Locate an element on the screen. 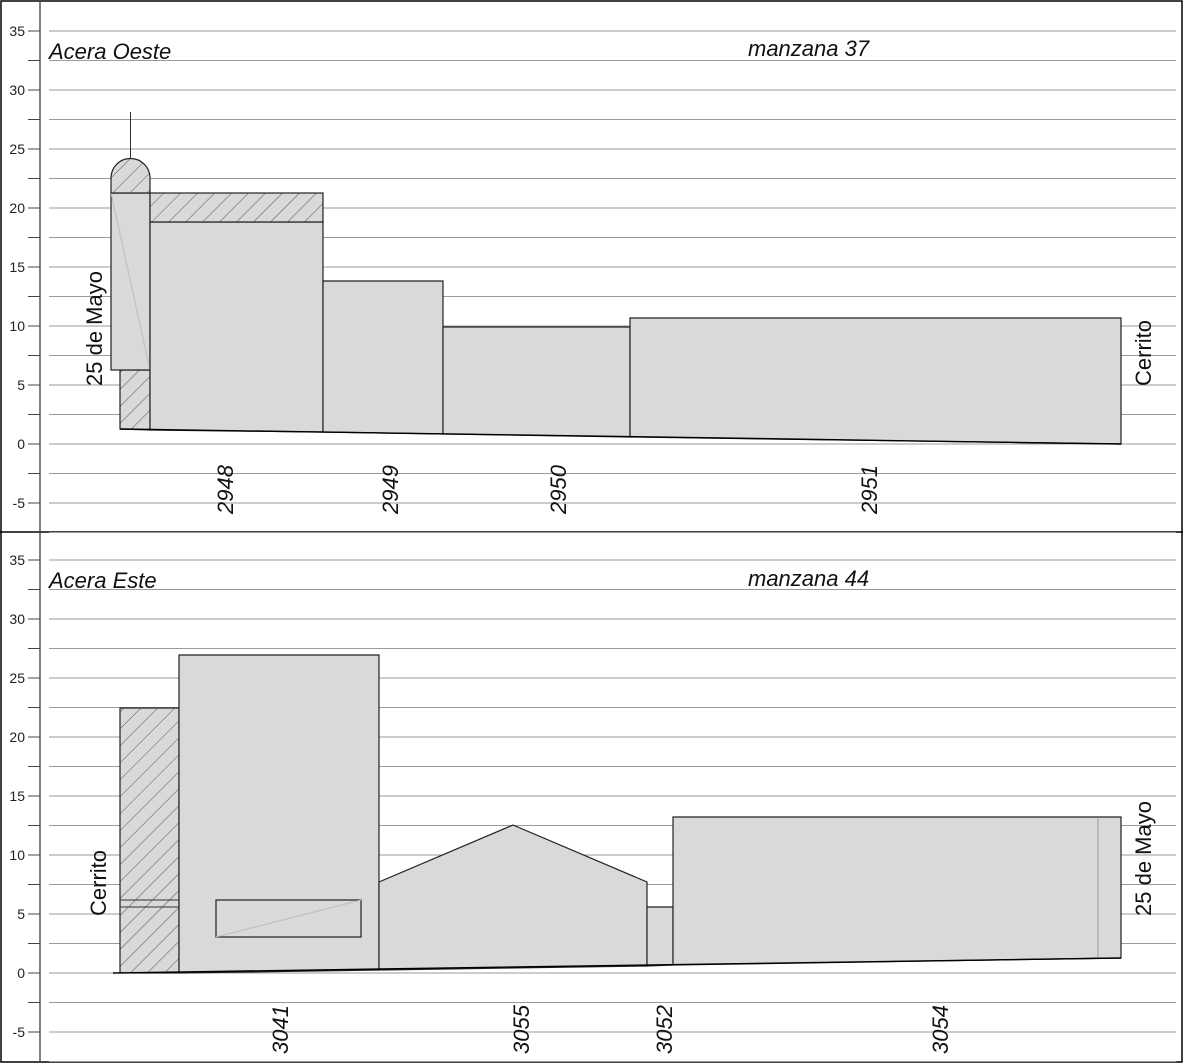 This screenshot has height=1063, width=1183. block-label-top: manzana 37 is located at coordinates (809, 48).